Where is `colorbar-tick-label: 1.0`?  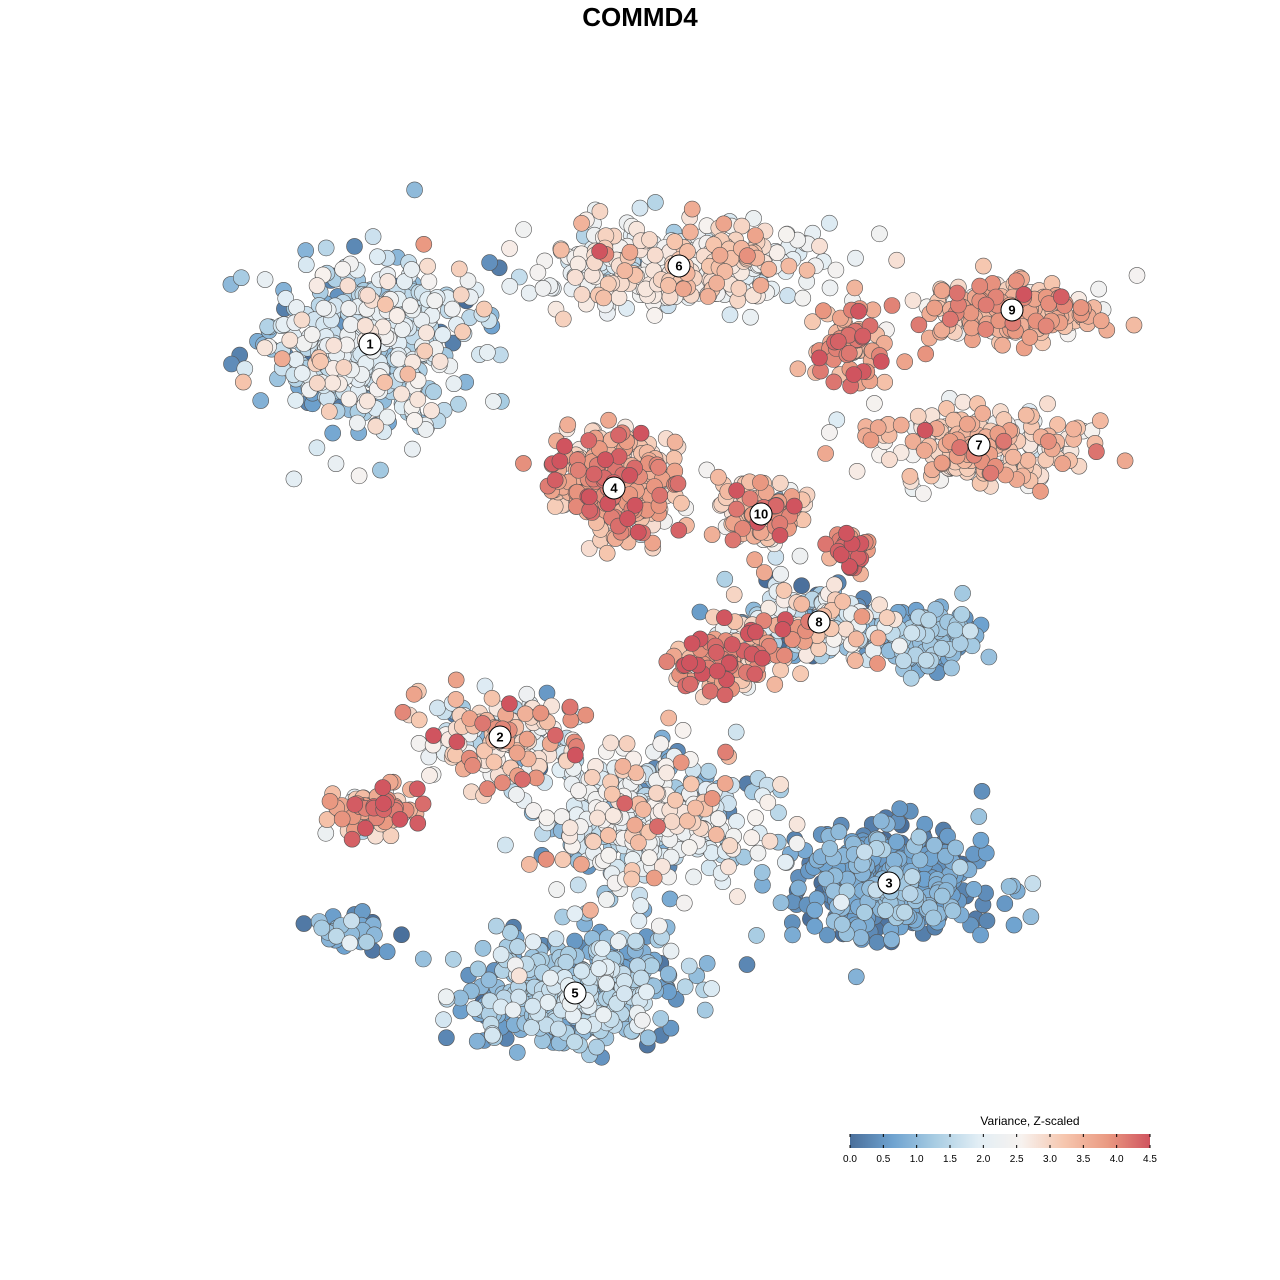 colorbar-tick-label: 1.0 is located at coordinates (917, 1159).